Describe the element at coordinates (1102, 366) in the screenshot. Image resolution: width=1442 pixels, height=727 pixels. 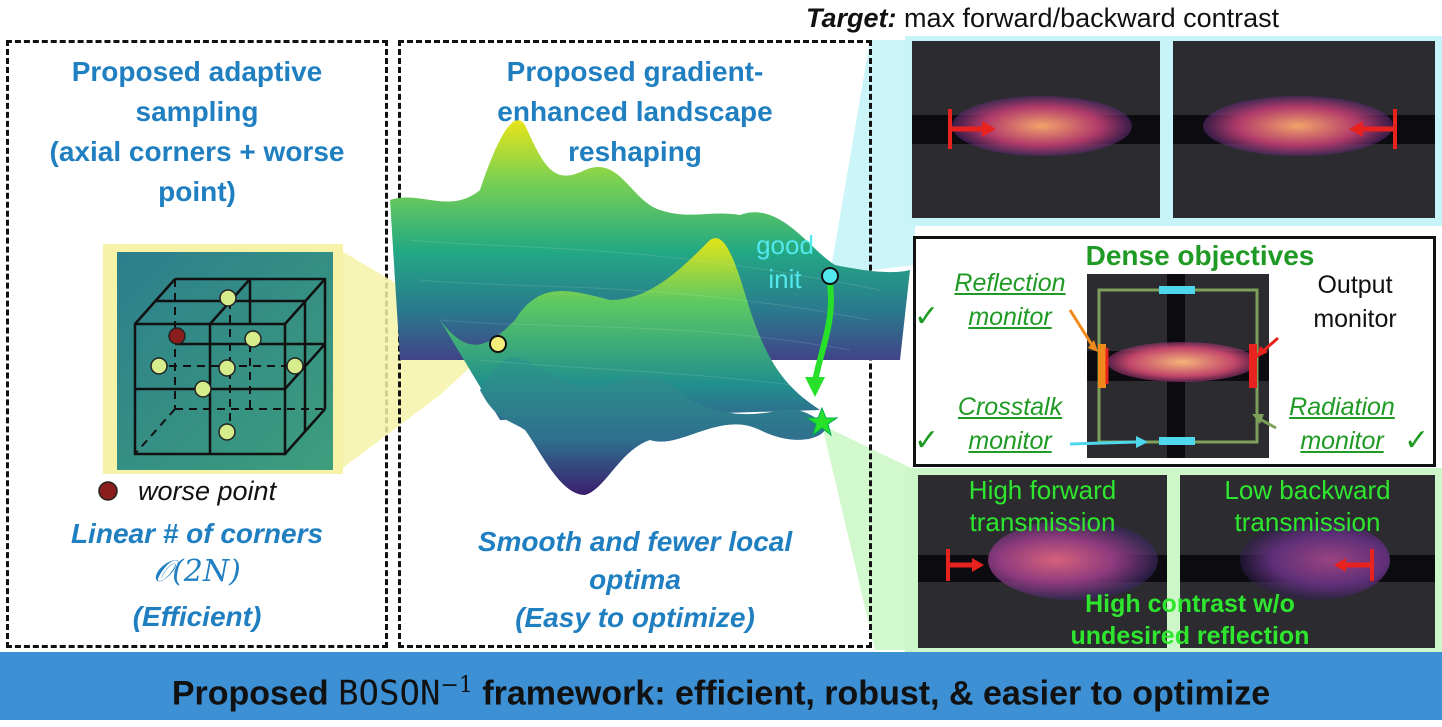
I see `reflection-monitor` at that location.